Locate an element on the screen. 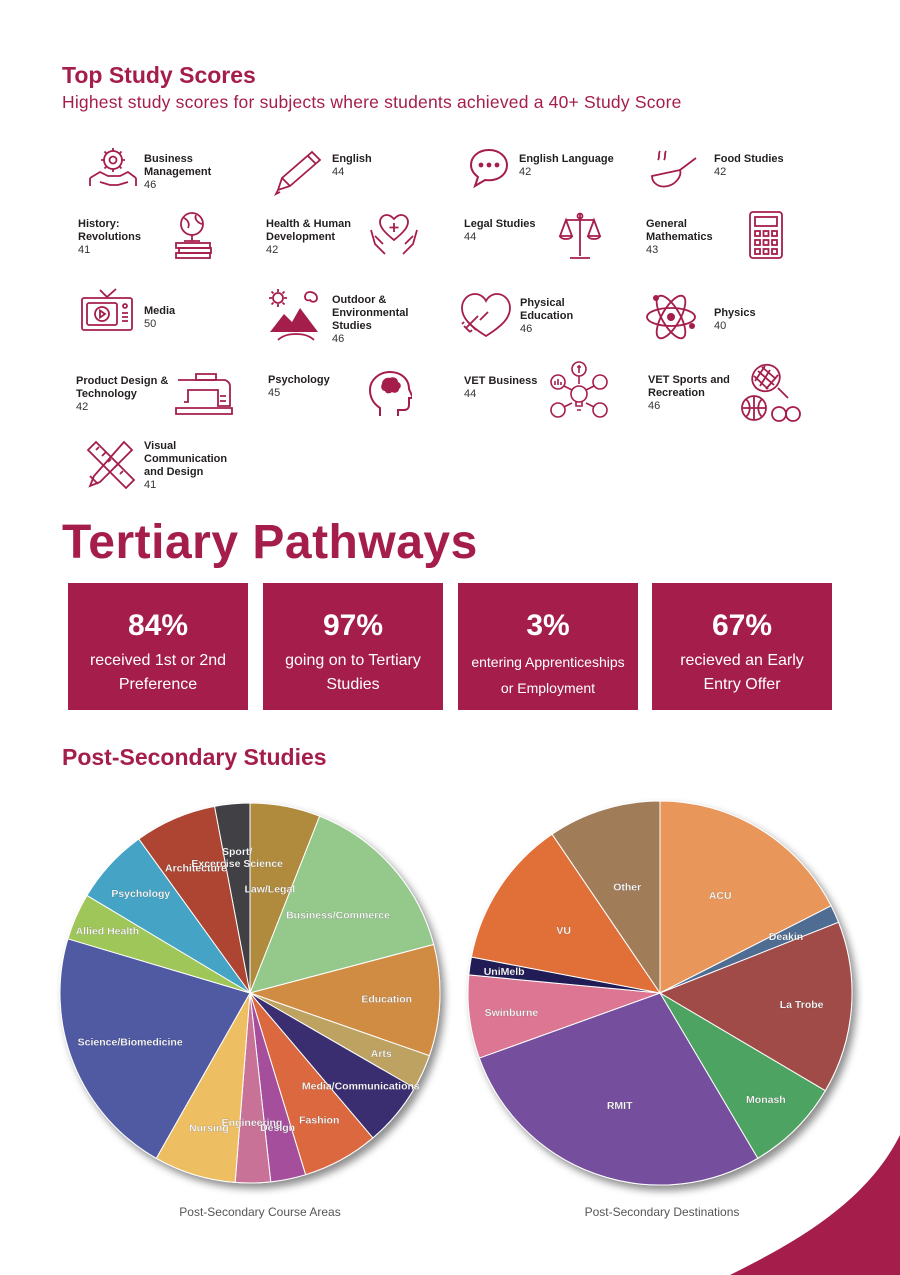  mountain-sun-icon is located at coordinates (293, 315).